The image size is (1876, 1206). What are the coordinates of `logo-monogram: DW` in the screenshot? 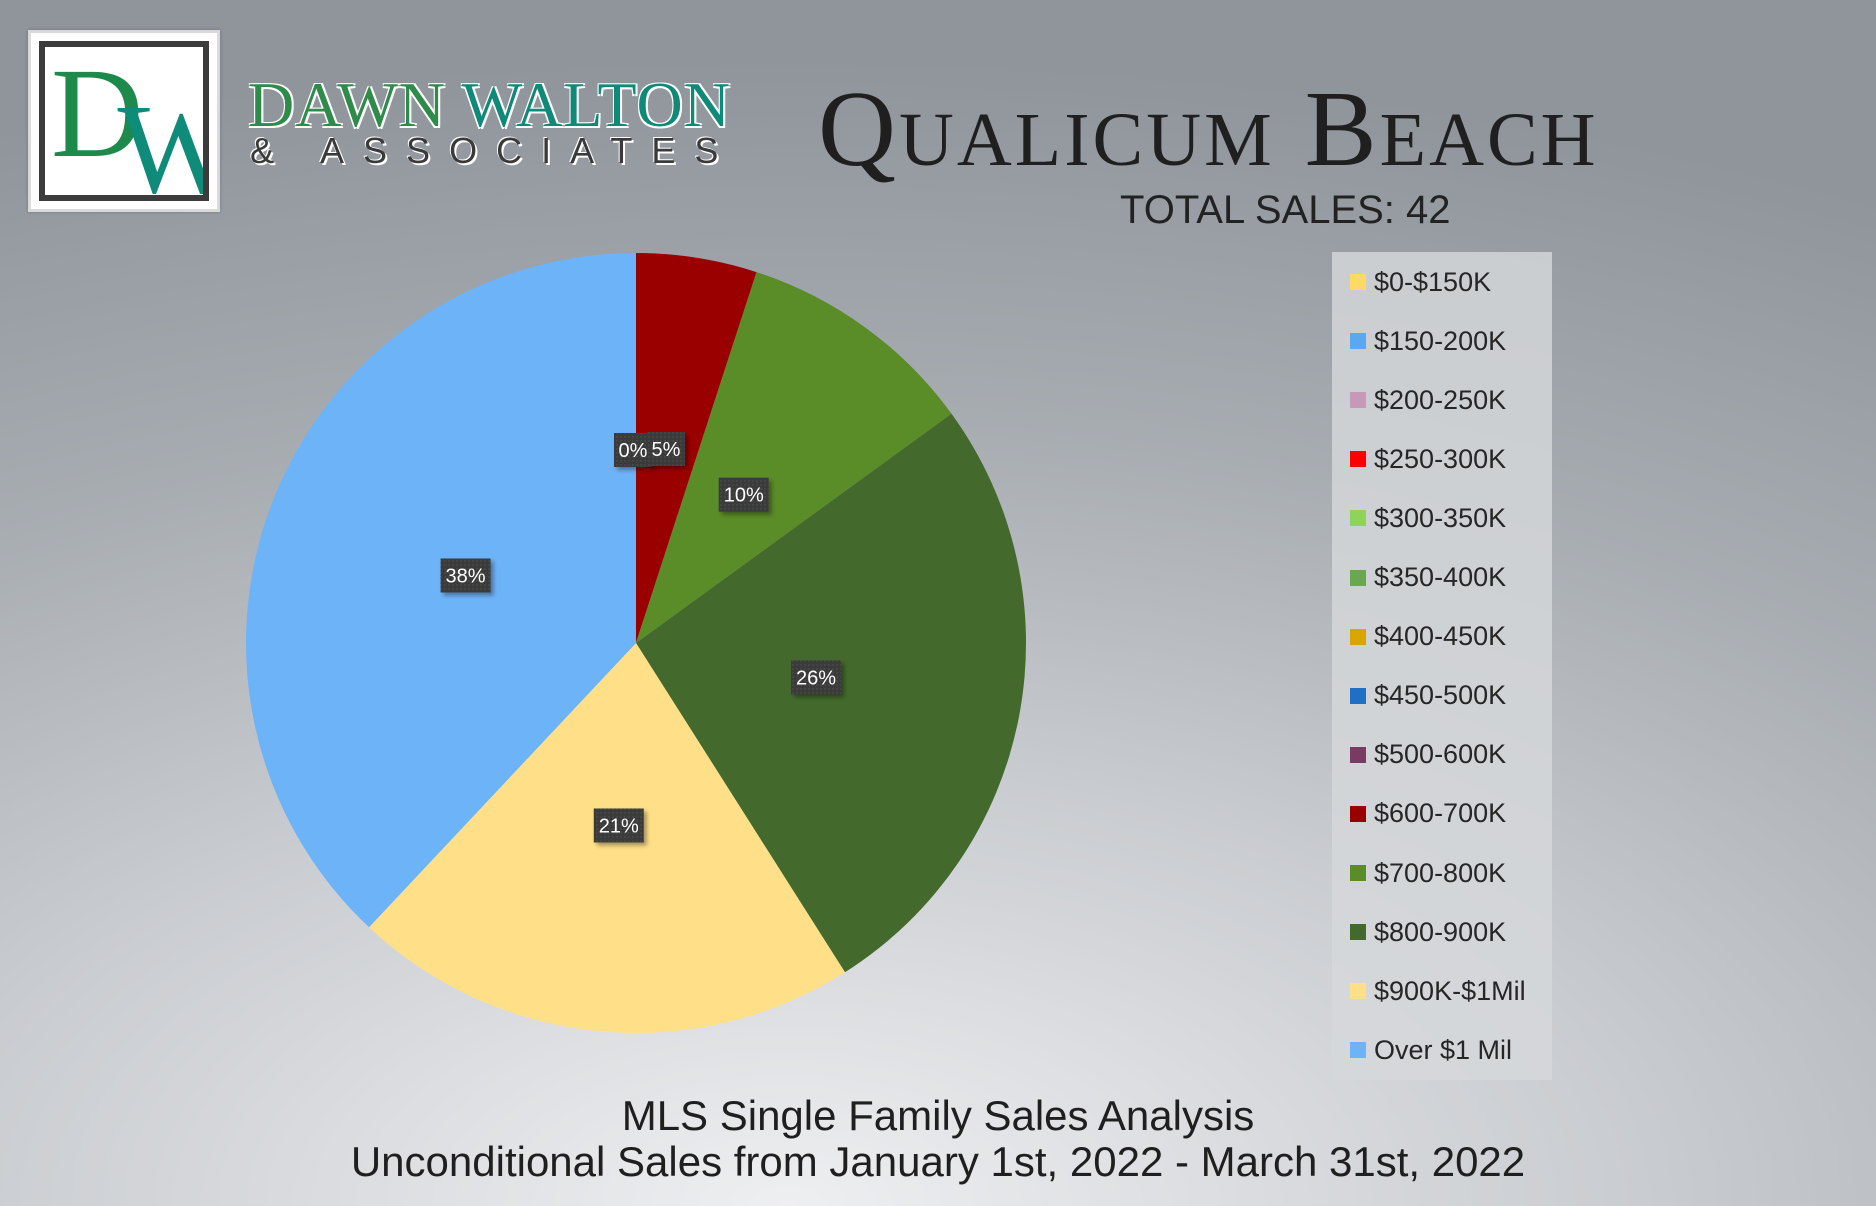 It's located at (127, 122).